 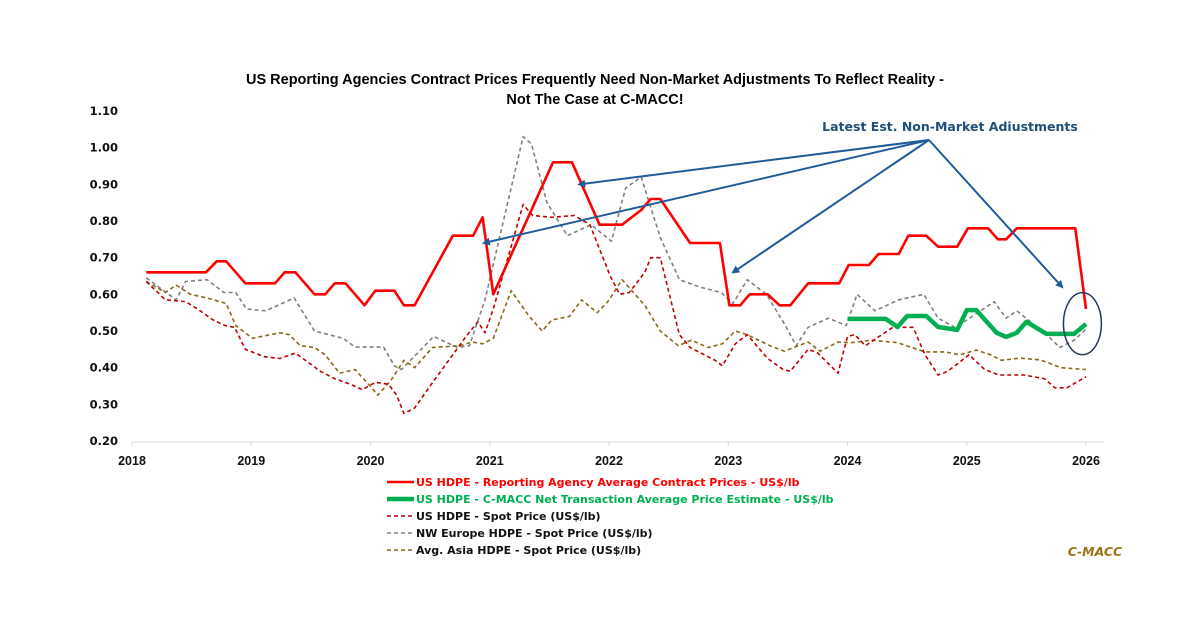 I want to click on y-tick-label: 0.90, so click(x=104, y=184).